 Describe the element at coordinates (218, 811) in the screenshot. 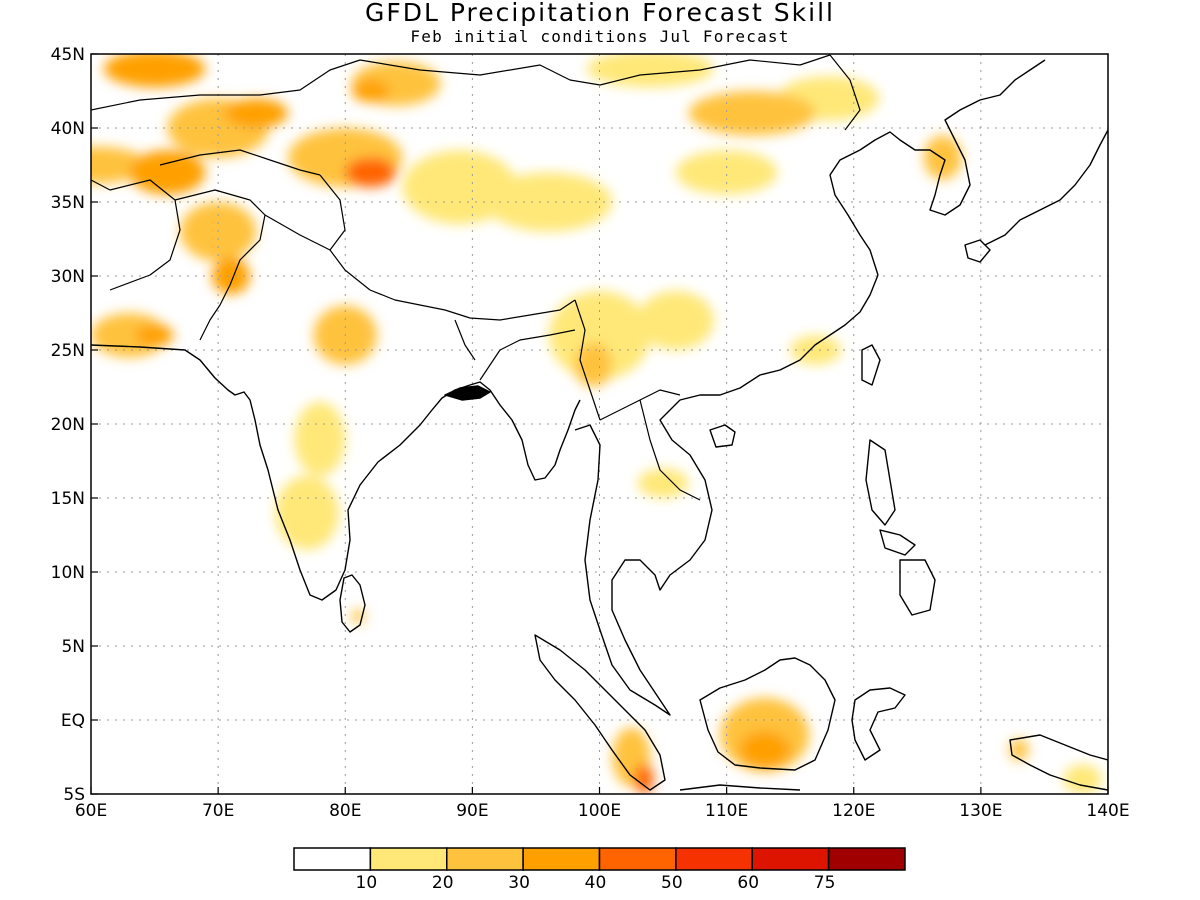

I see `x-tick-label-70: 70E` at that location.